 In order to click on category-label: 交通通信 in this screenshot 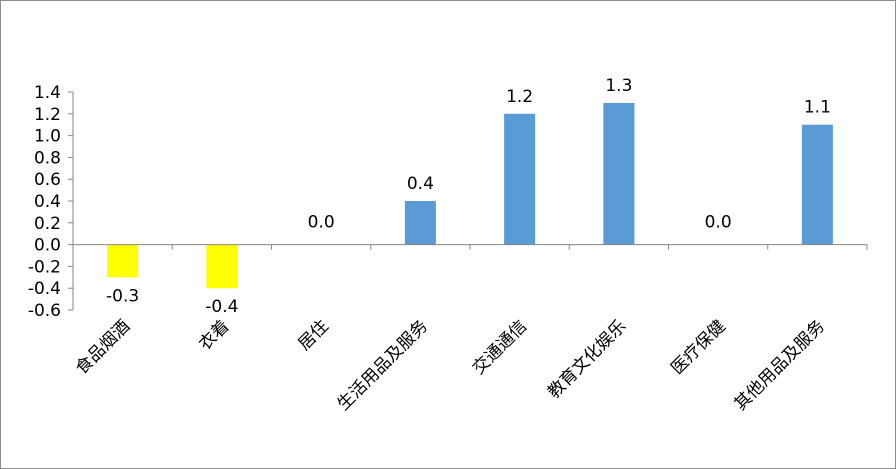, I will do `click(500, 347)`.